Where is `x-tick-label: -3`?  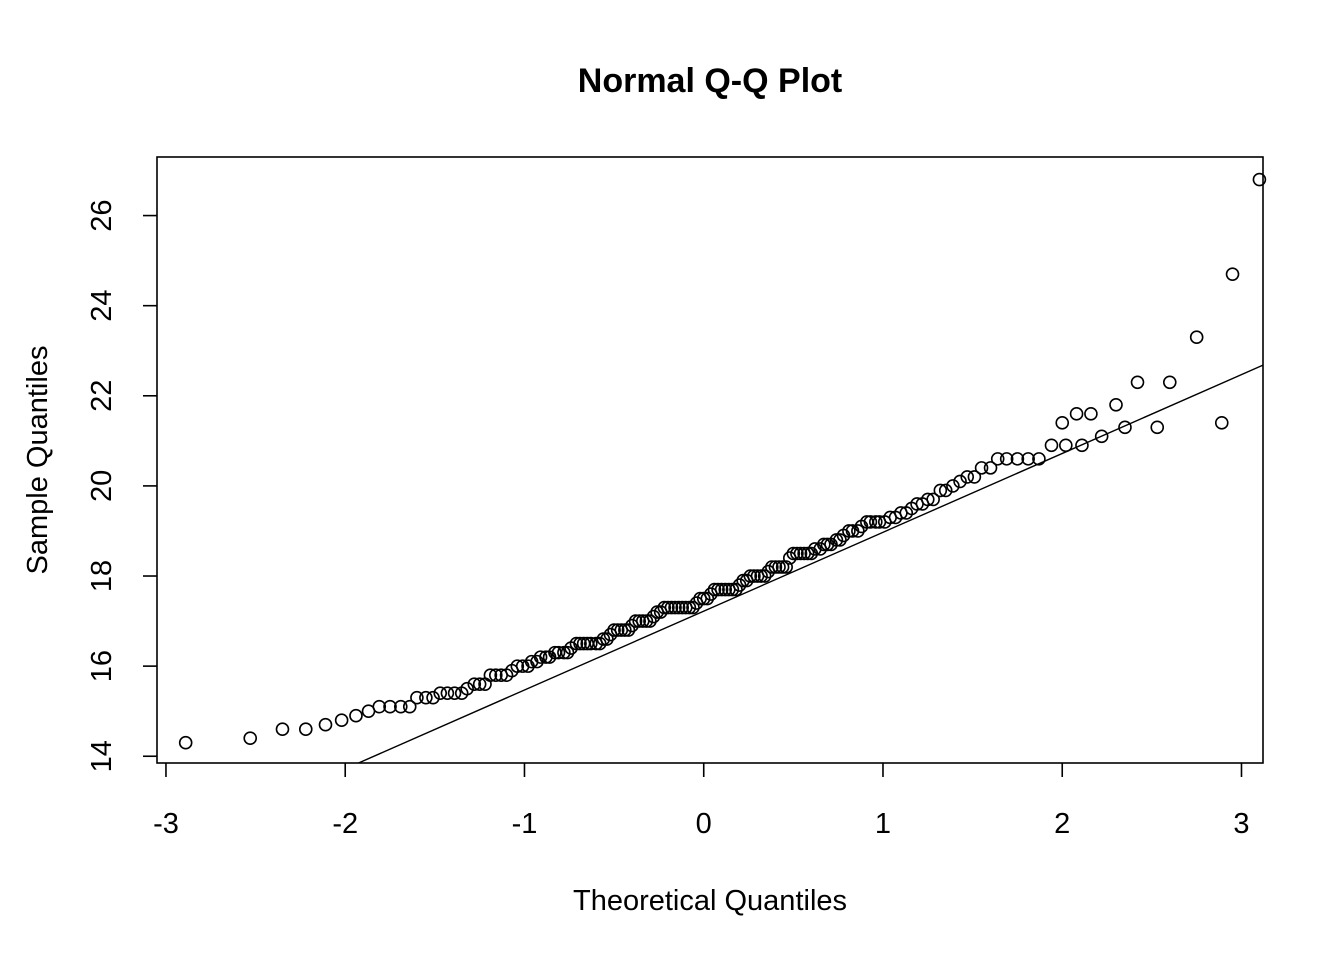 x-tick-label: -3 is located at coordinates (166, 824).